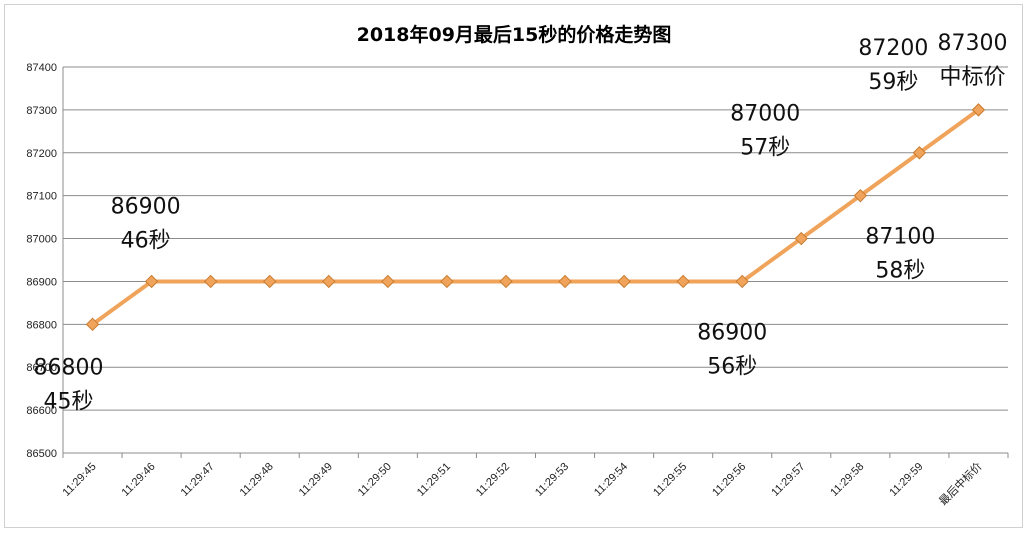  I want to click on y-tick-label: 86700, so click(41, 368).